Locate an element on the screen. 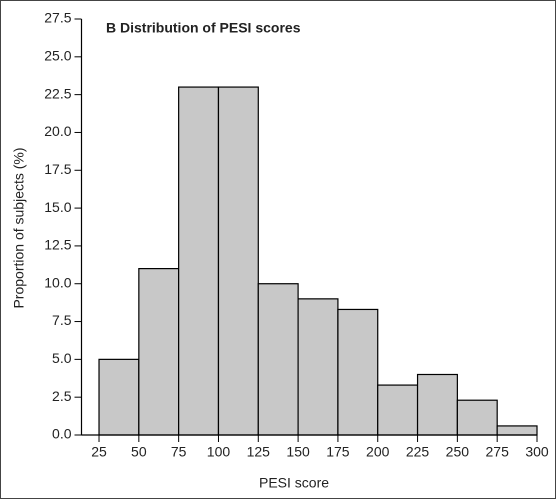 This screenshot has width=556, height=499. x-tick-label: 100 is located at coordinates (219, 452).